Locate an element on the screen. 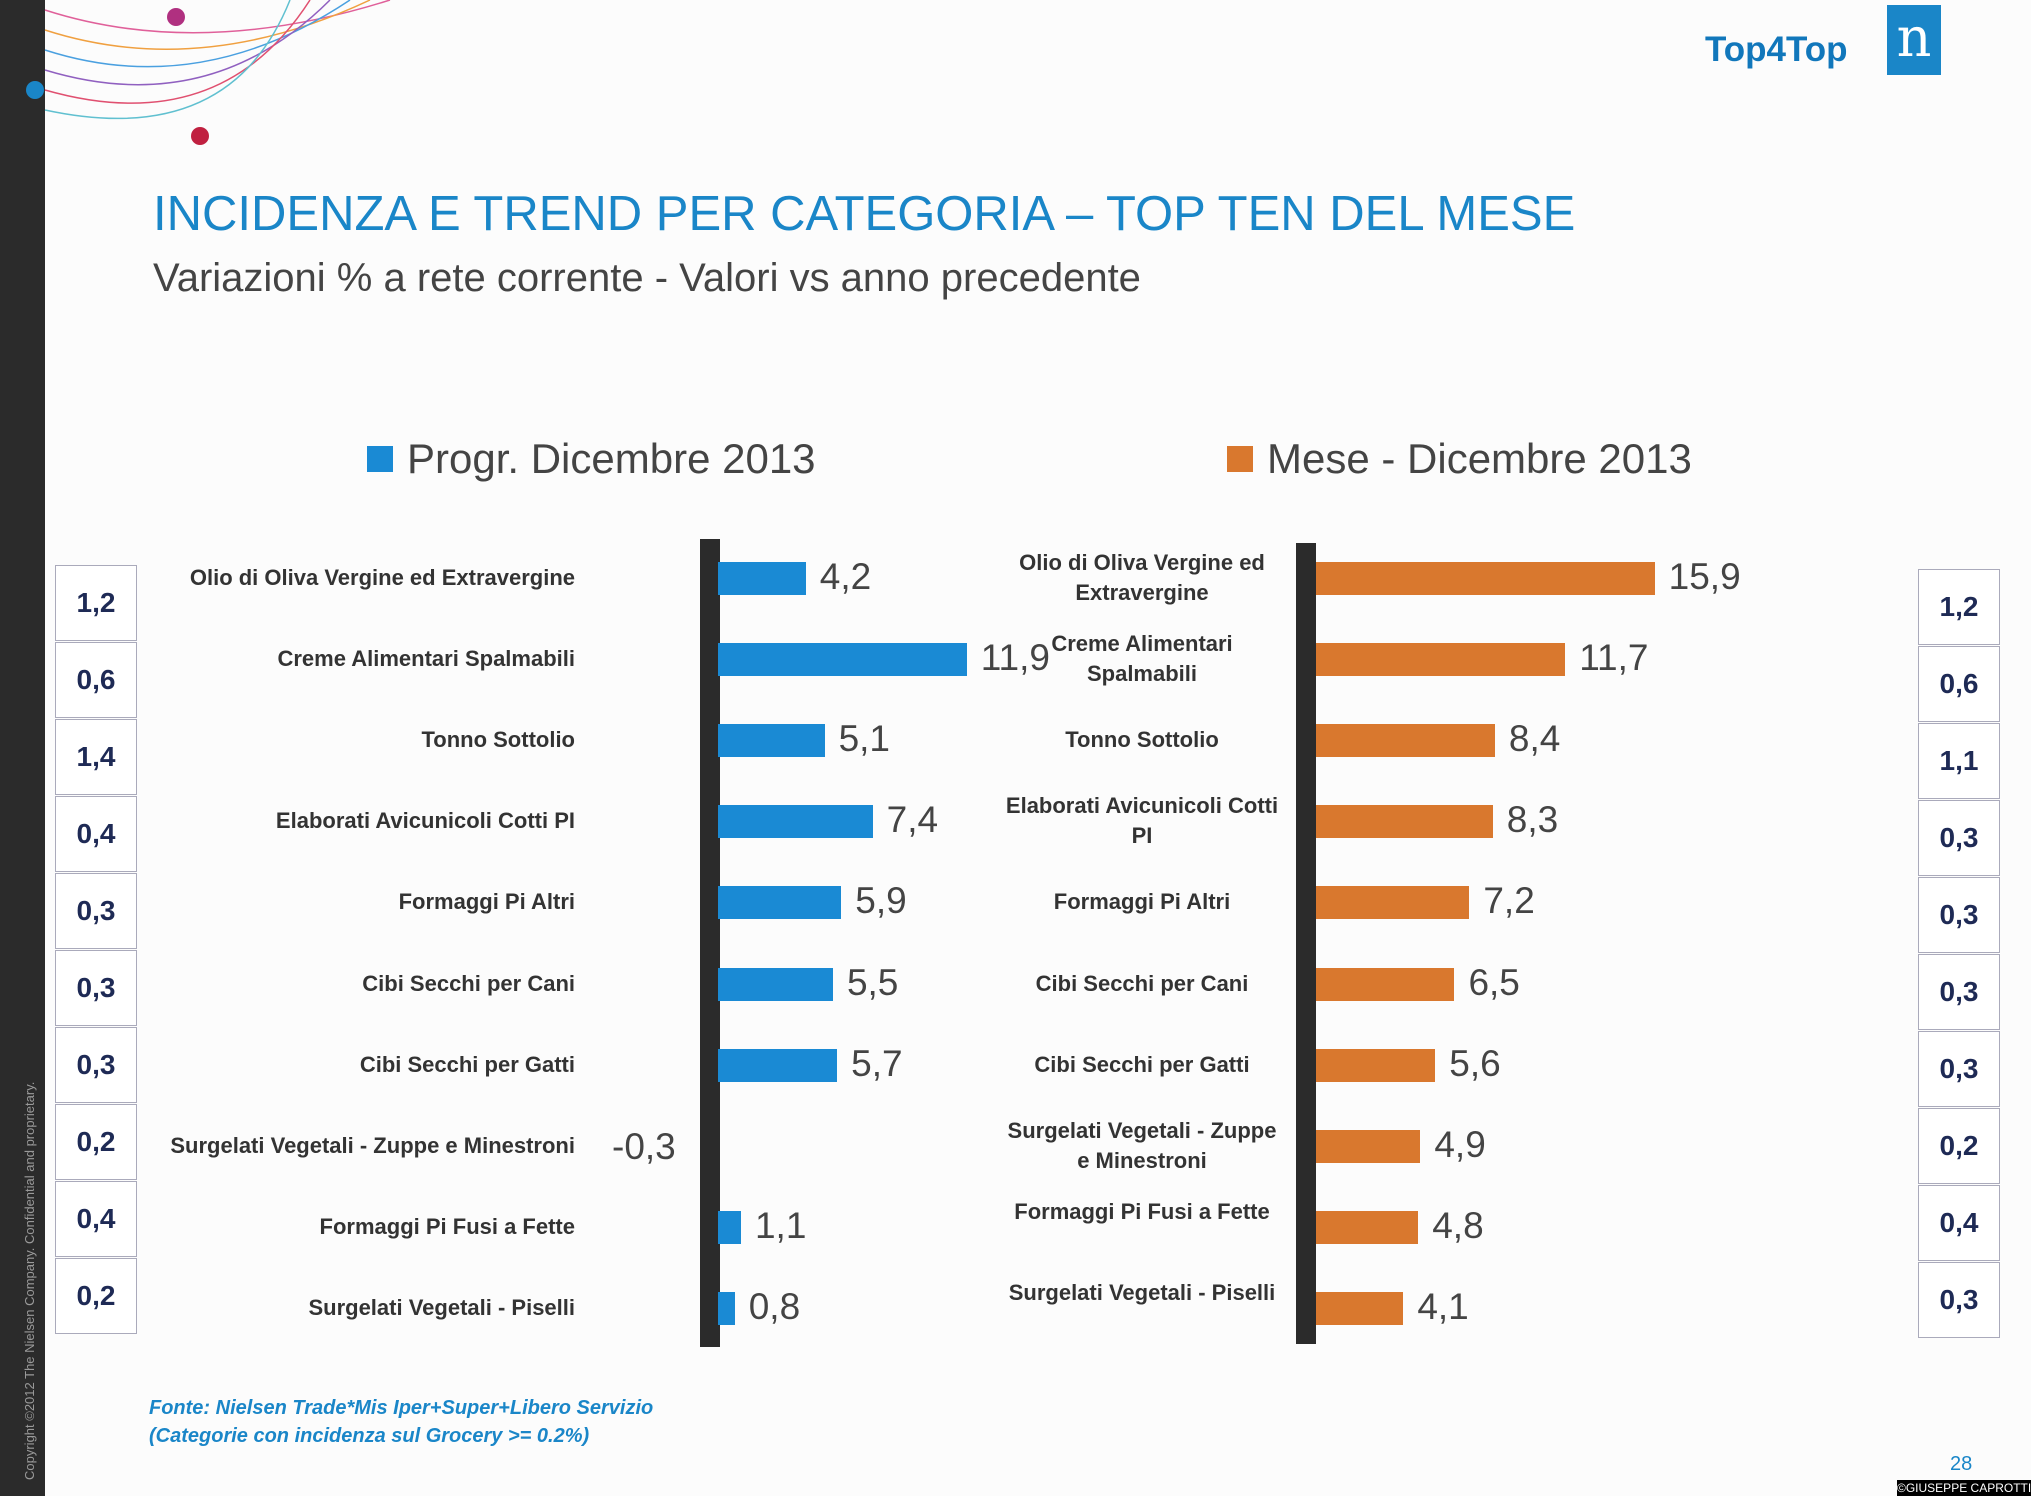 This screenshot has height=1496, width=2031. data-label: 11,9 is located at coordinates (1015, 658).